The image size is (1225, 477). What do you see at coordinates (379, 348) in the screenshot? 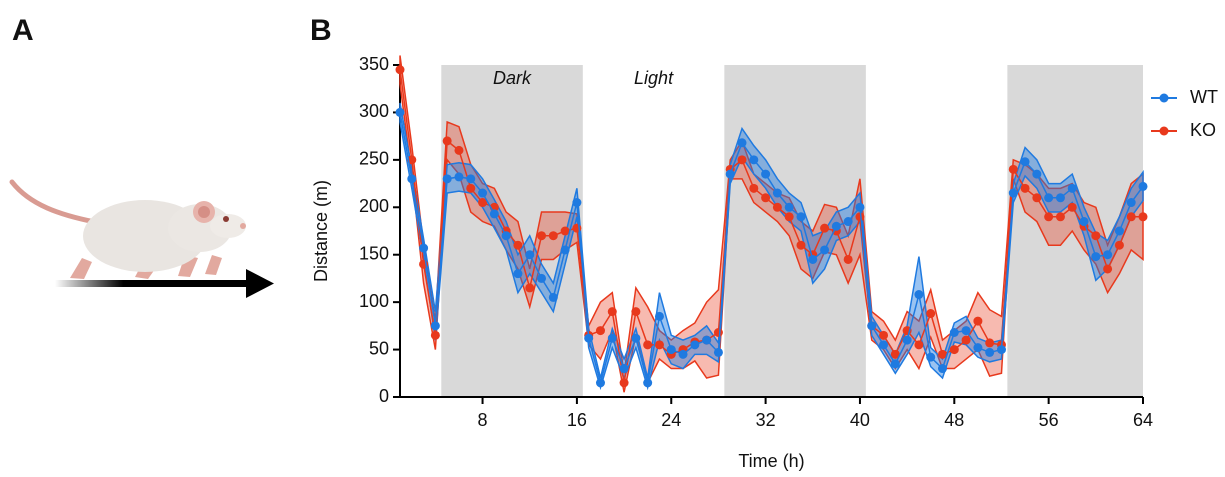
I see `y-tick-label: 50` at bounding box center [379, 348].